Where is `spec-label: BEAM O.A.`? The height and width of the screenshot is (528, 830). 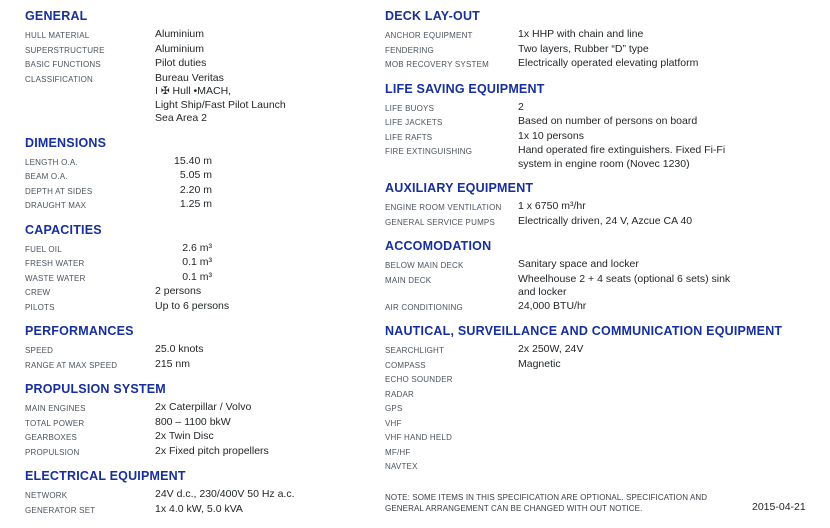 spec-label: BEAM O.A. is located at coordinates (46, 176).